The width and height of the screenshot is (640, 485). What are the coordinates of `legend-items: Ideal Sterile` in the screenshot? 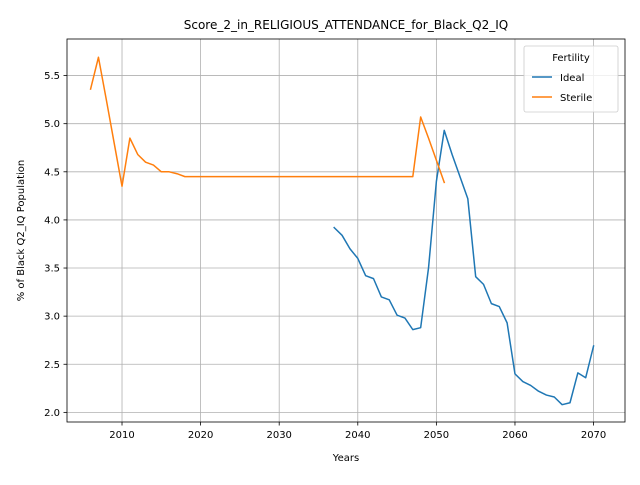 It's located at (562, 88).